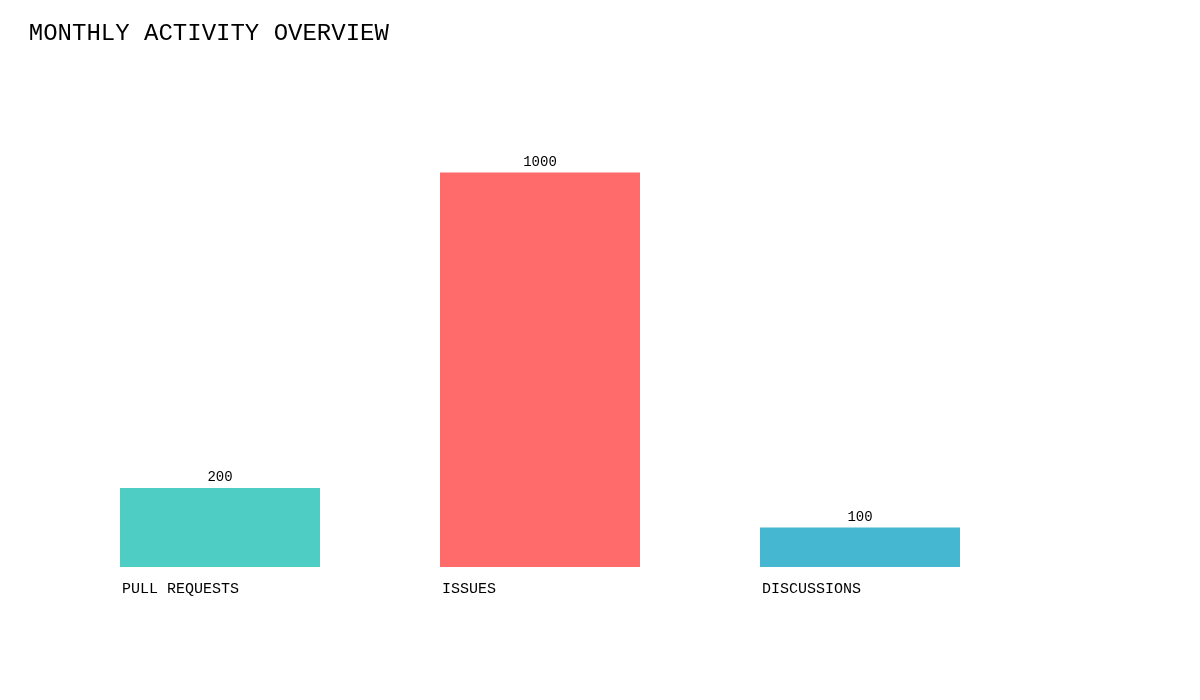 The width and height of the screenshot is (1200, 700). What do you see at coordinates (181, 589) in the screenshot?
I see `x-tick-label: PULL REQUESTS` at bounding box center [181, 589].